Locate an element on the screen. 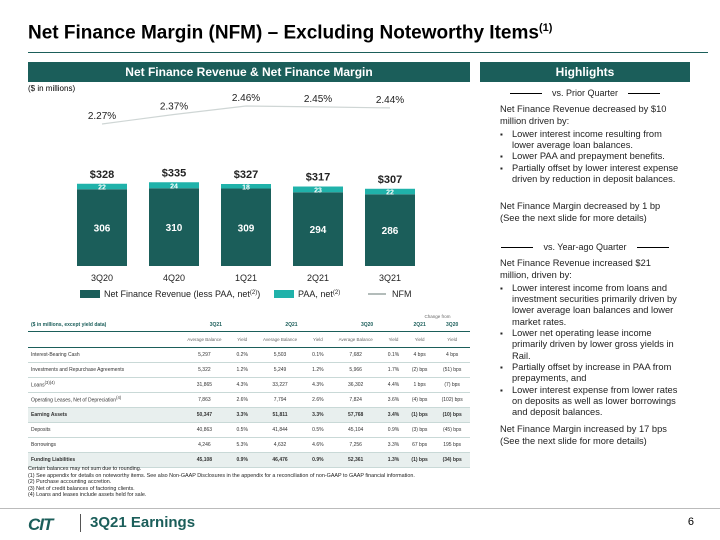 The height and width of the screenshot is (540, 720). units-label: ($ in millions) is located at coordinates (52, 88).